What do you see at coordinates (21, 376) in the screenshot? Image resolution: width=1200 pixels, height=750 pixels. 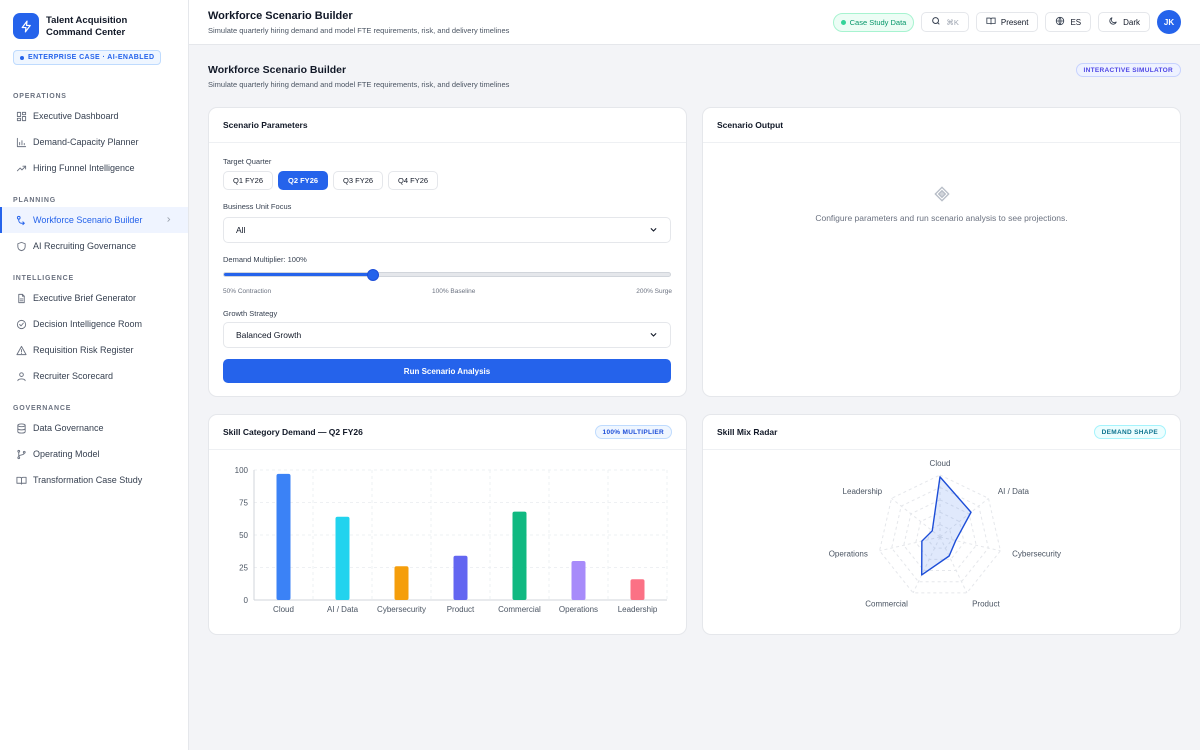 I see `user-icon` at bounding box center [21, 376].